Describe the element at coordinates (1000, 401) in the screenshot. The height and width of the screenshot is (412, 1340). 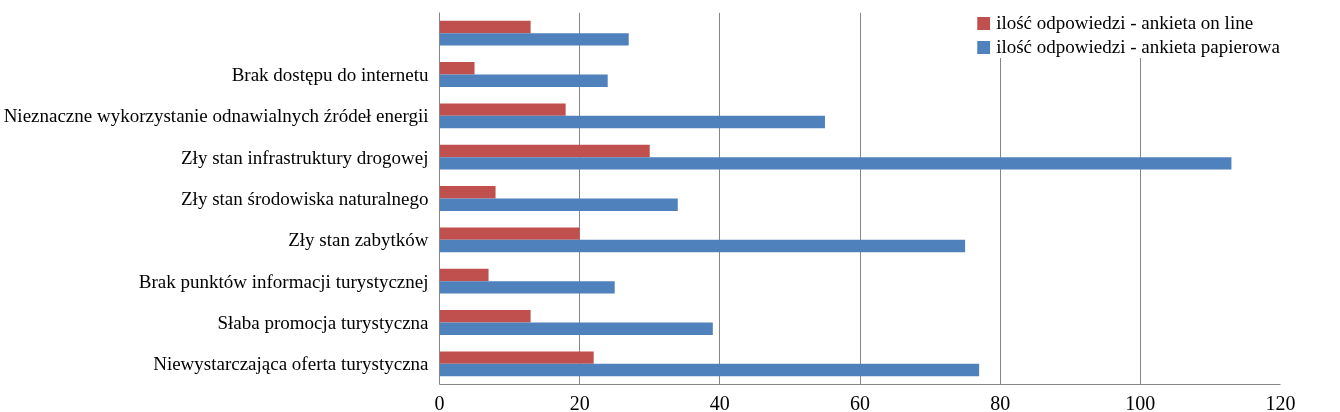
I see `x-tick-label: 80` at that location.